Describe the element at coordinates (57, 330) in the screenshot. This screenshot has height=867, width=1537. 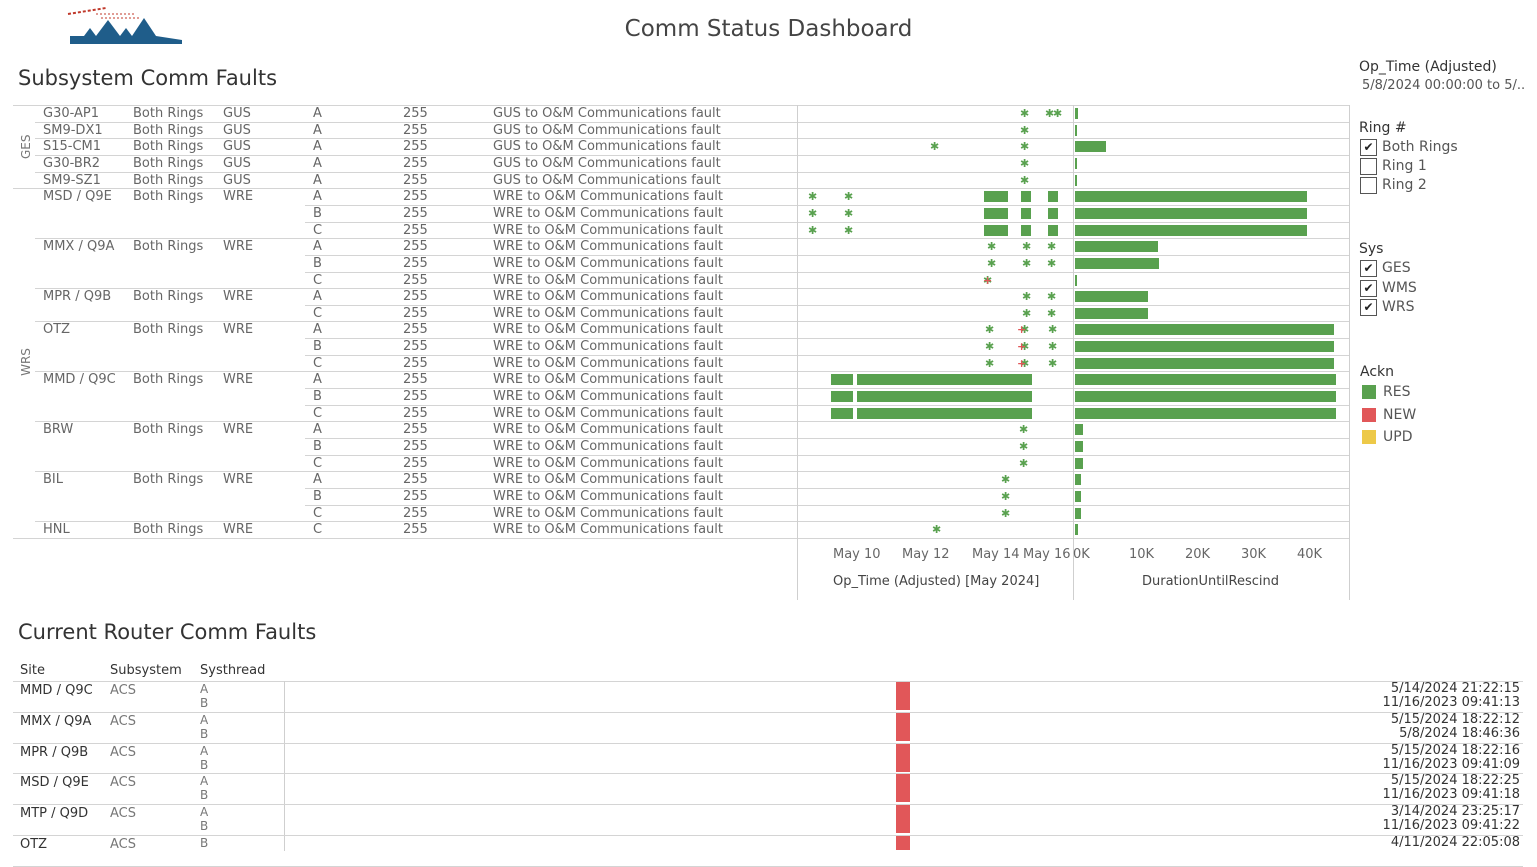
I see `cell-site: OTZ` at that location.